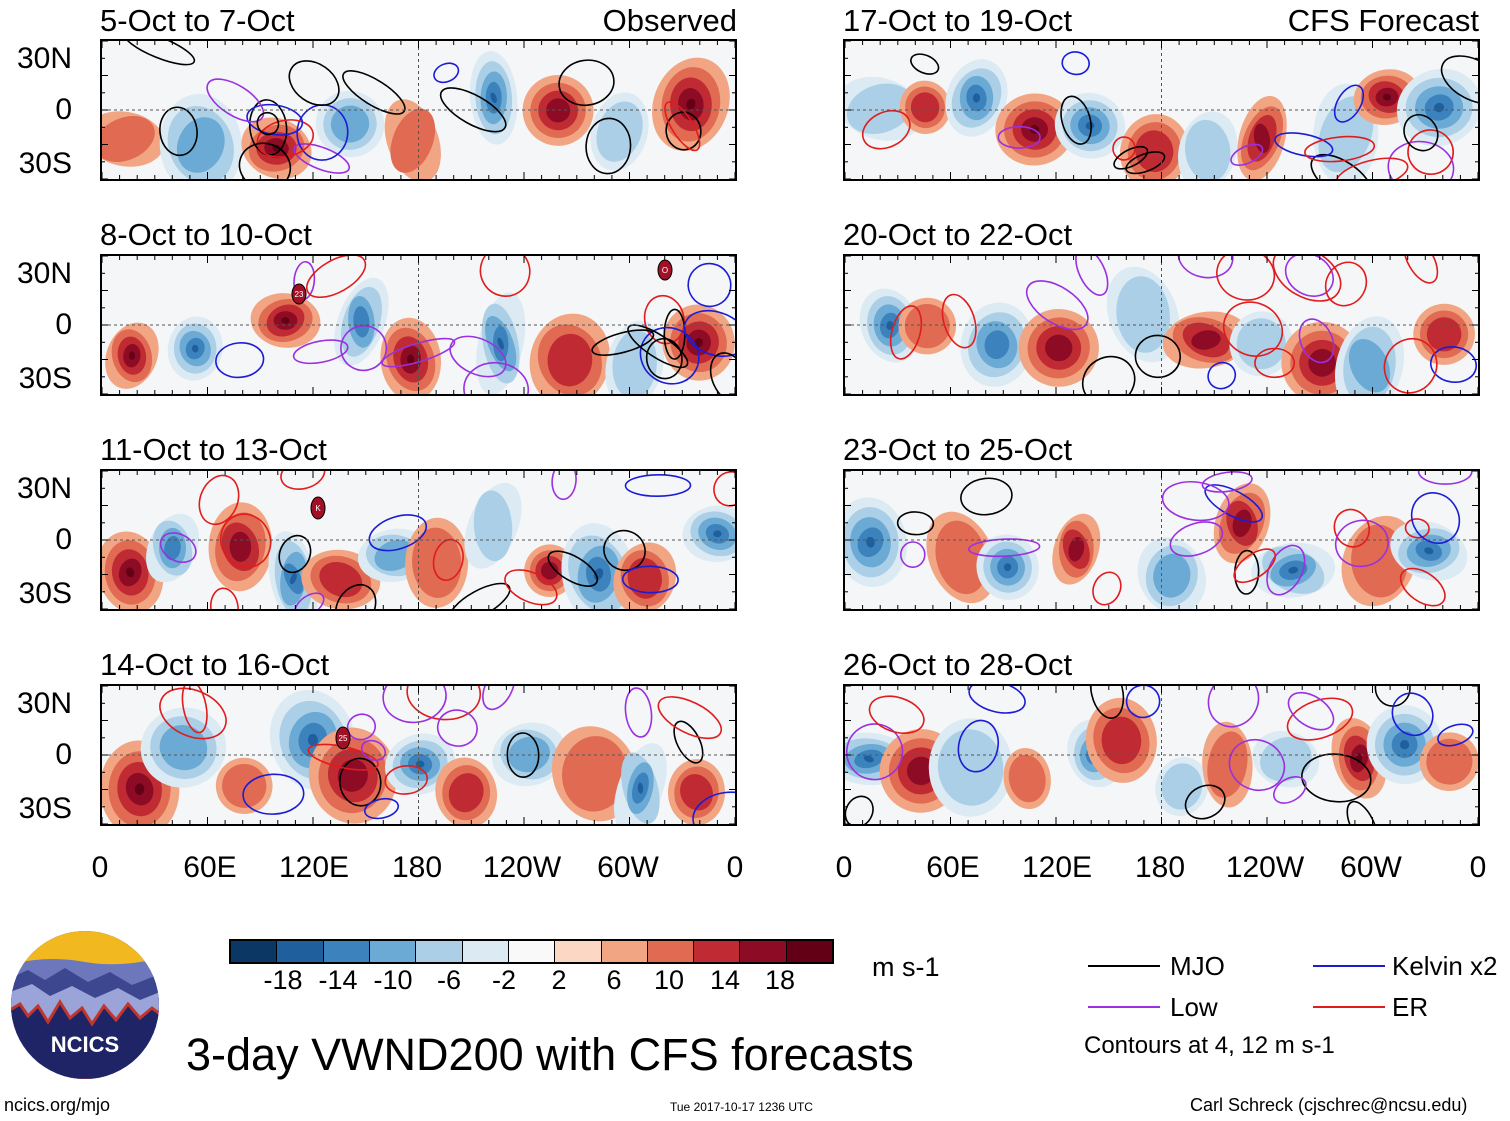  What do you see at coordinates (44, 488) in the screenshot?
I see `lat-label-30n: 30N` at bounding box center [44, 488].